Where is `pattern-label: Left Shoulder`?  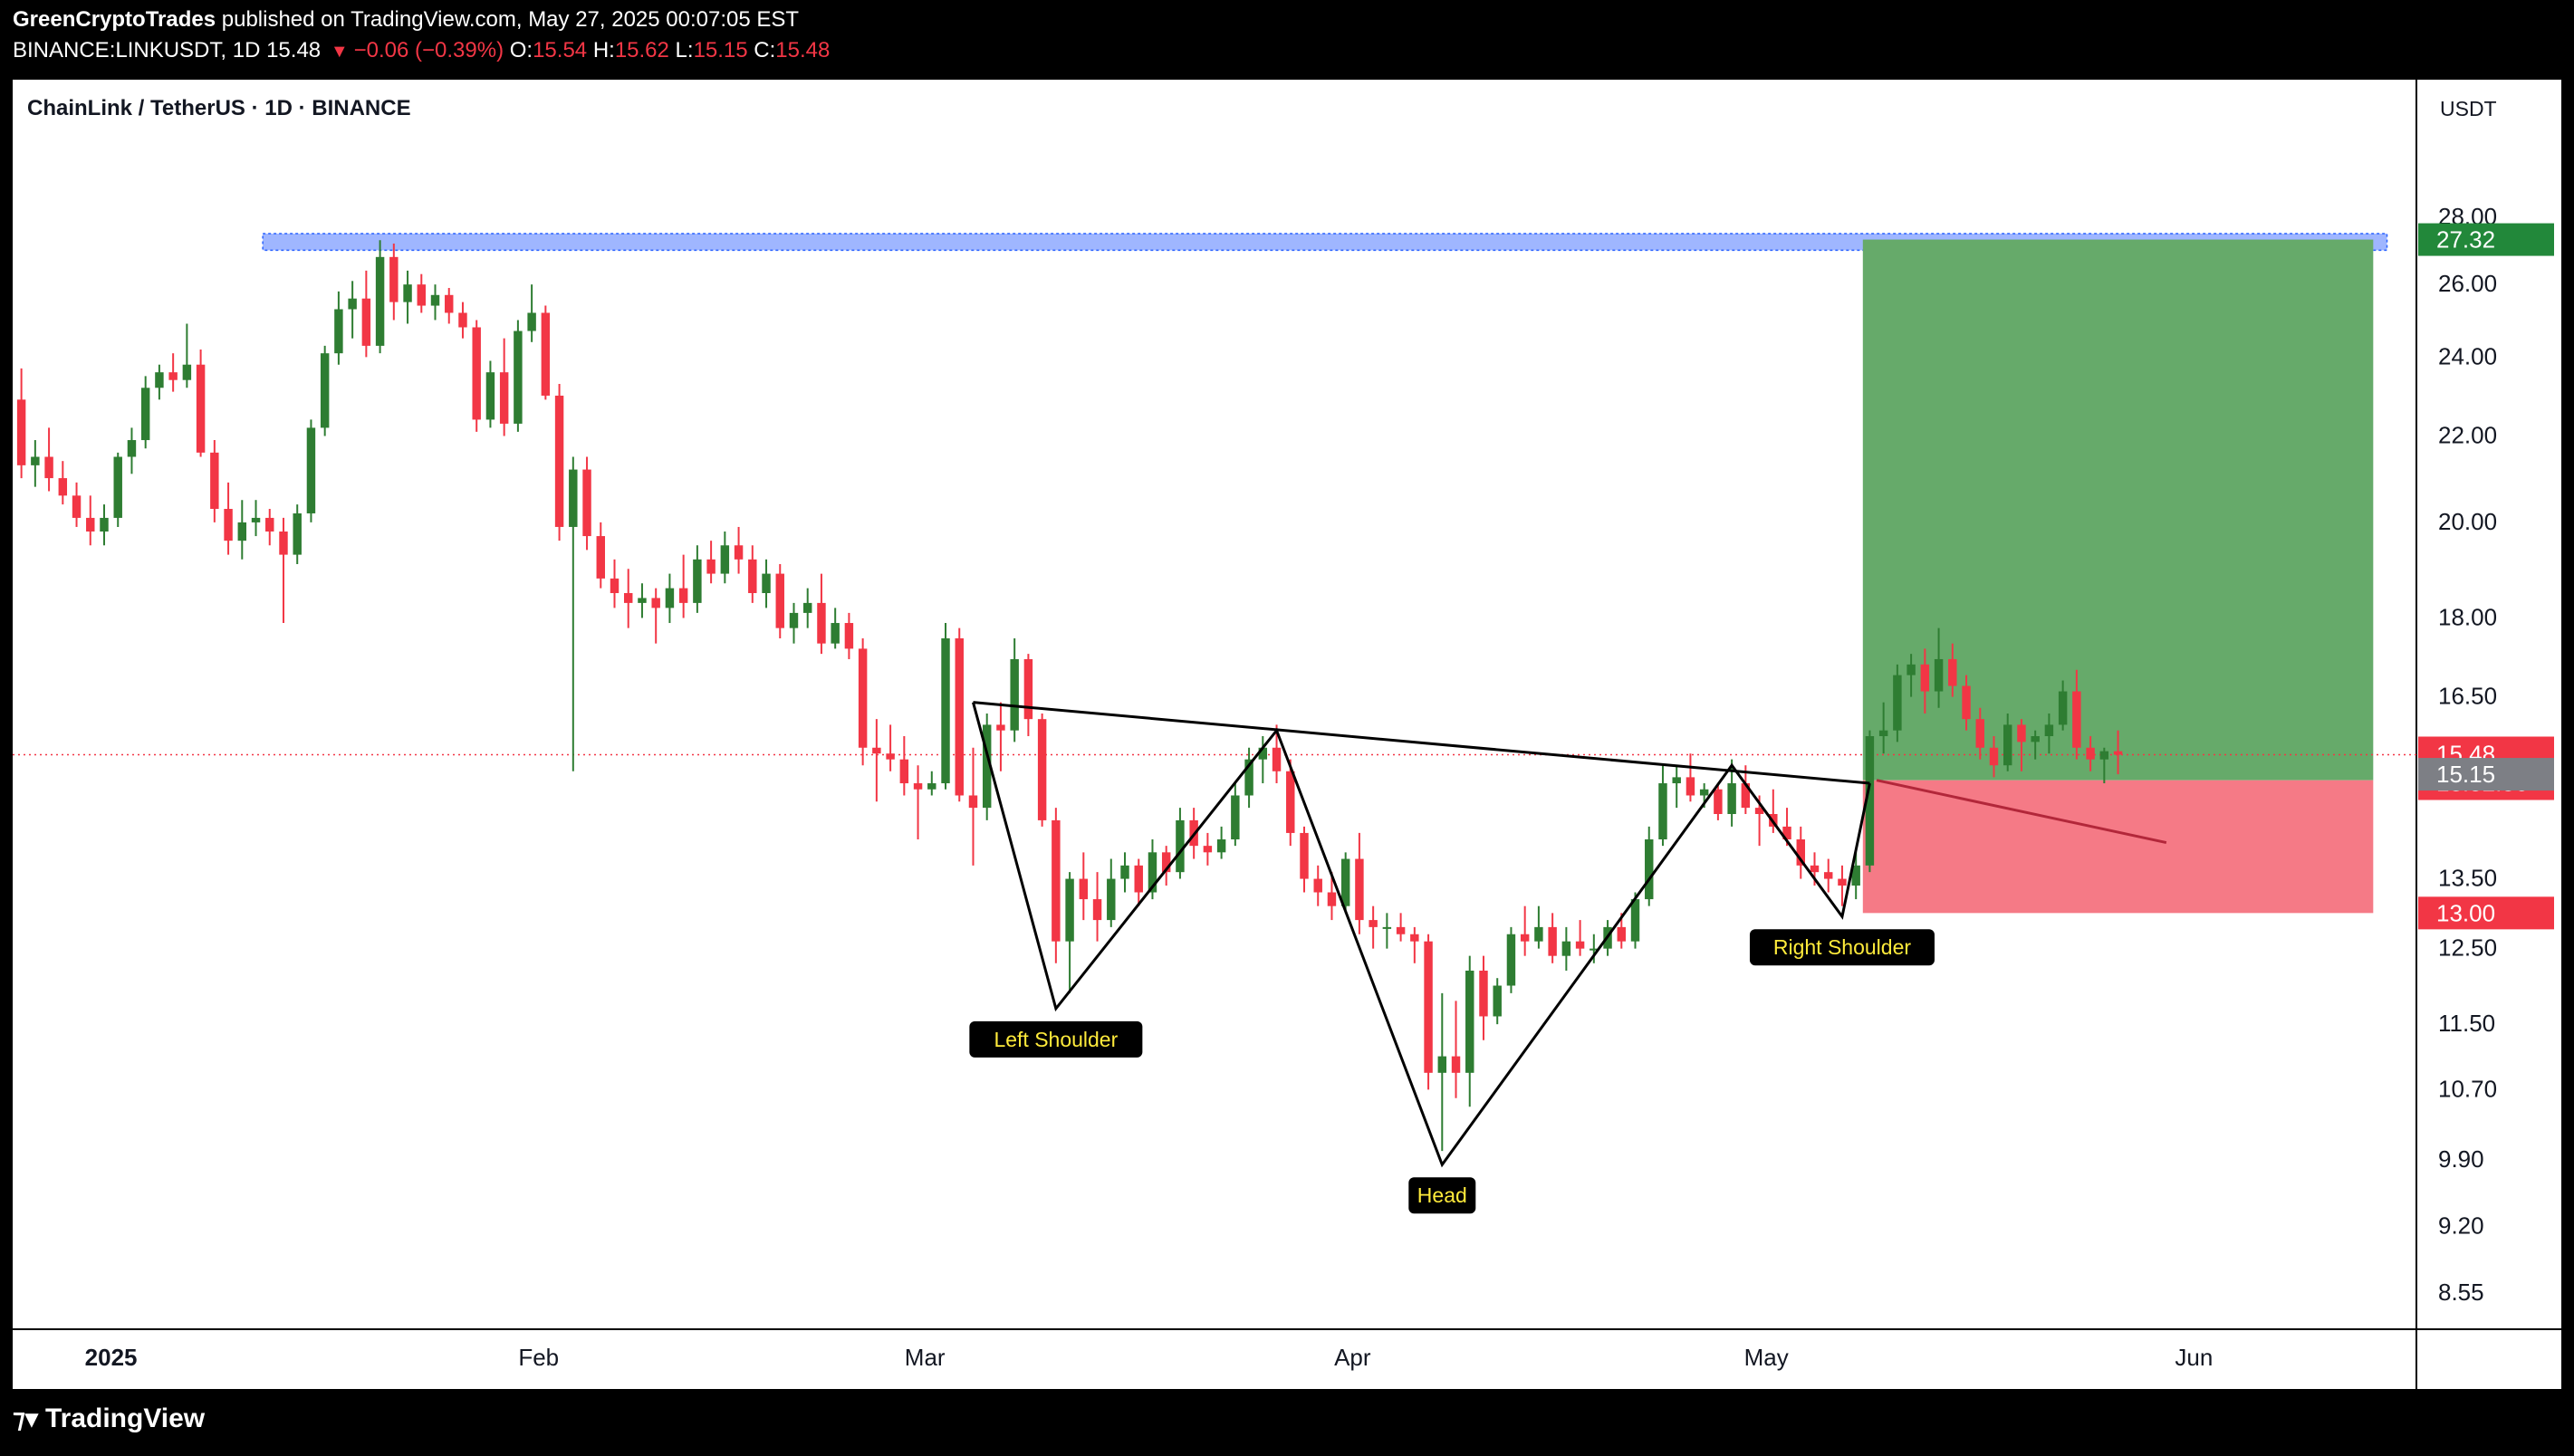
pattern-label: Left Shoulder is located at coordinates (1056, 1039).